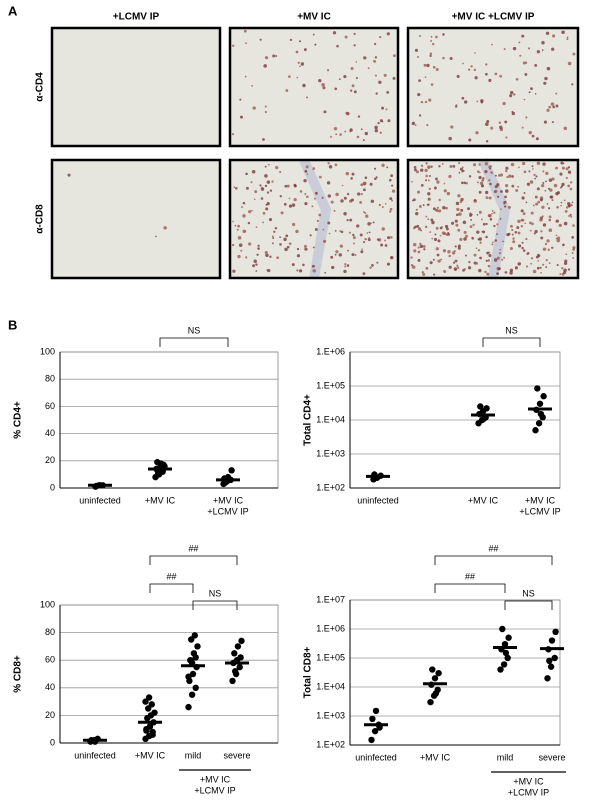  Describe the element at coordinates (376, 757) in the screenshot. I see `x-tick-label: uninfected` at that location.